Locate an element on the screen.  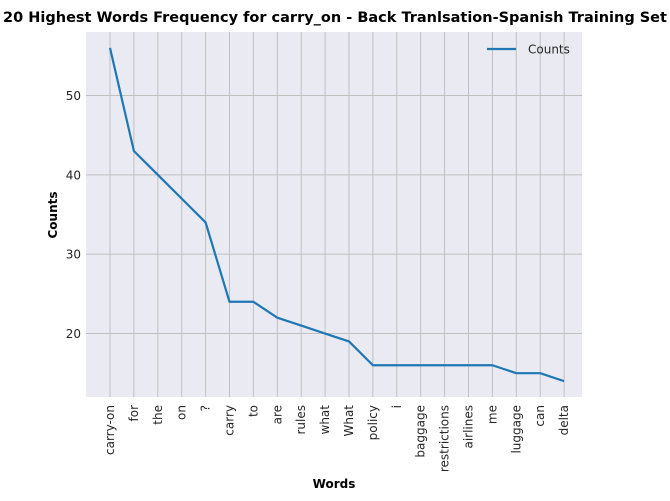
y-tick-label: 50 is located at coordinates (73, 96).